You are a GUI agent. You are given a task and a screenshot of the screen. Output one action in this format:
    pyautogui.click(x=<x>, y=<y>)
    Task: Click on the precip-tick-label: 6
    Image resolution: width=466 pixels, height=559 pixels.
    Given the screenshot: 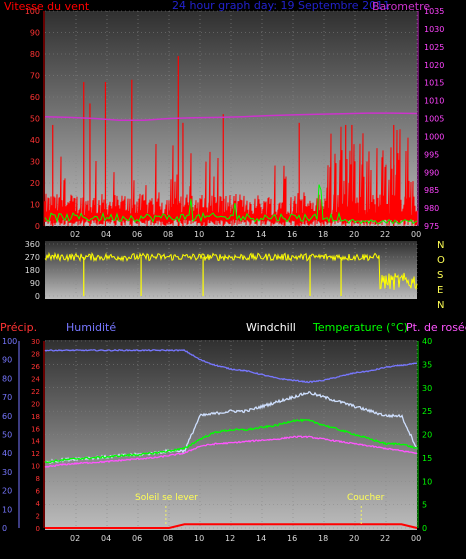 What is the action you would take?
    pyautogui.click(x=38, y=492)
    